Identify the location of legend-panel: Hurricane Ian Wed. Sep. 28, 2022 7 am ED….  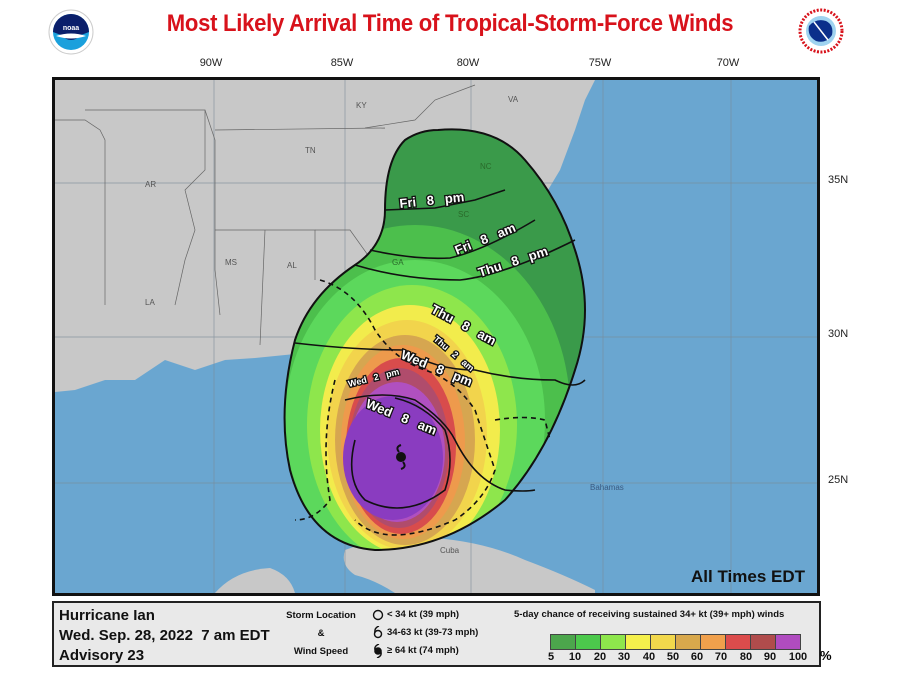
(442, 634).